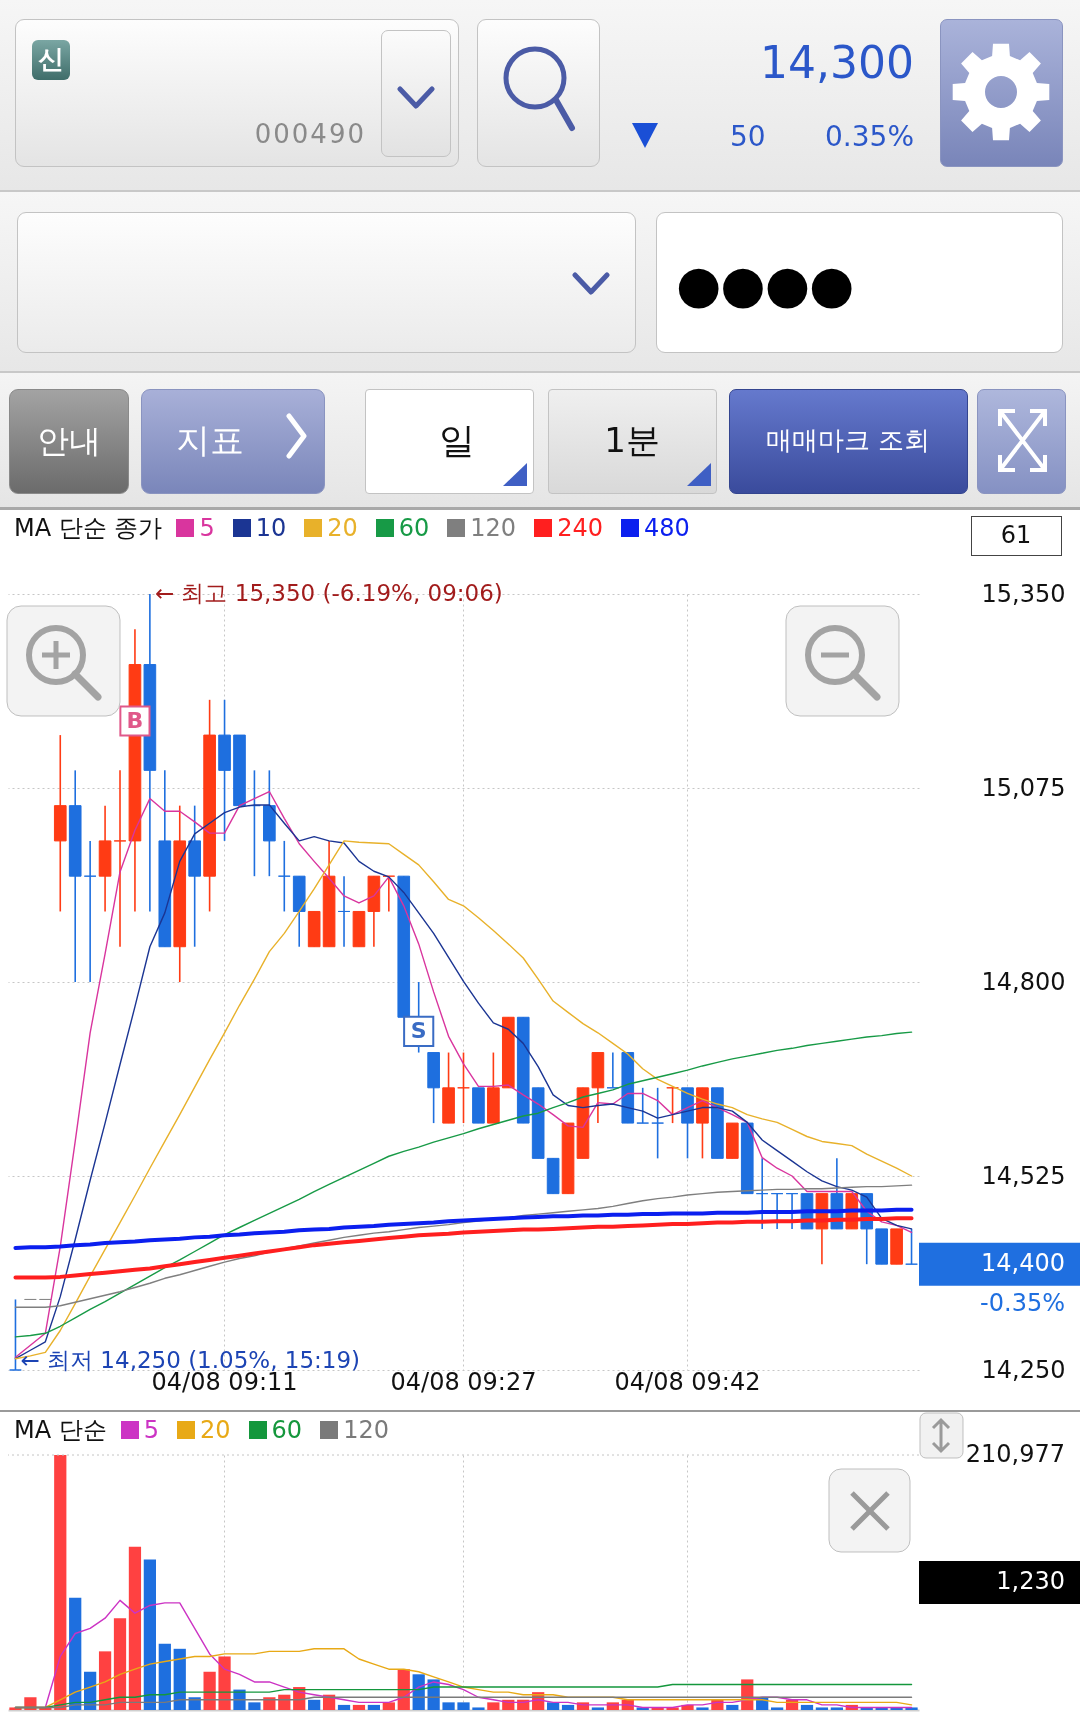 This screenshot has width=1080, height=1720. I want to click on text: 지표, so click(210, 440).